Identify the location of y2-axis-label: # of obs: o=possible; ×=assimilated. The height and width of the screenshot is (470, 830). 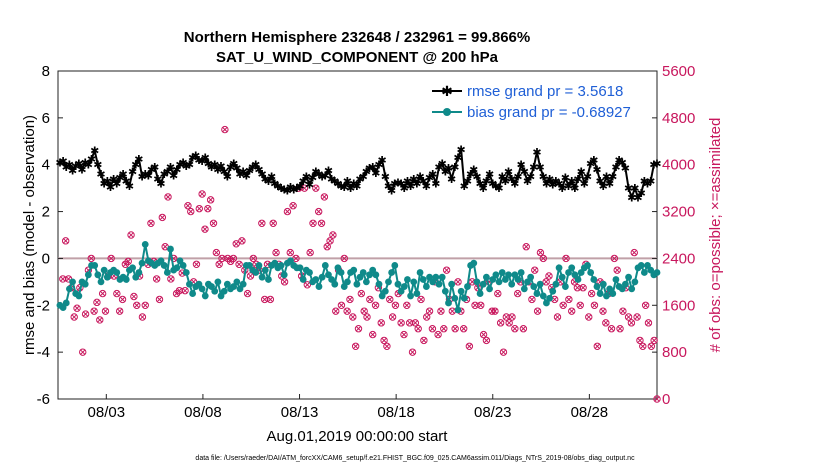
(715, 235).